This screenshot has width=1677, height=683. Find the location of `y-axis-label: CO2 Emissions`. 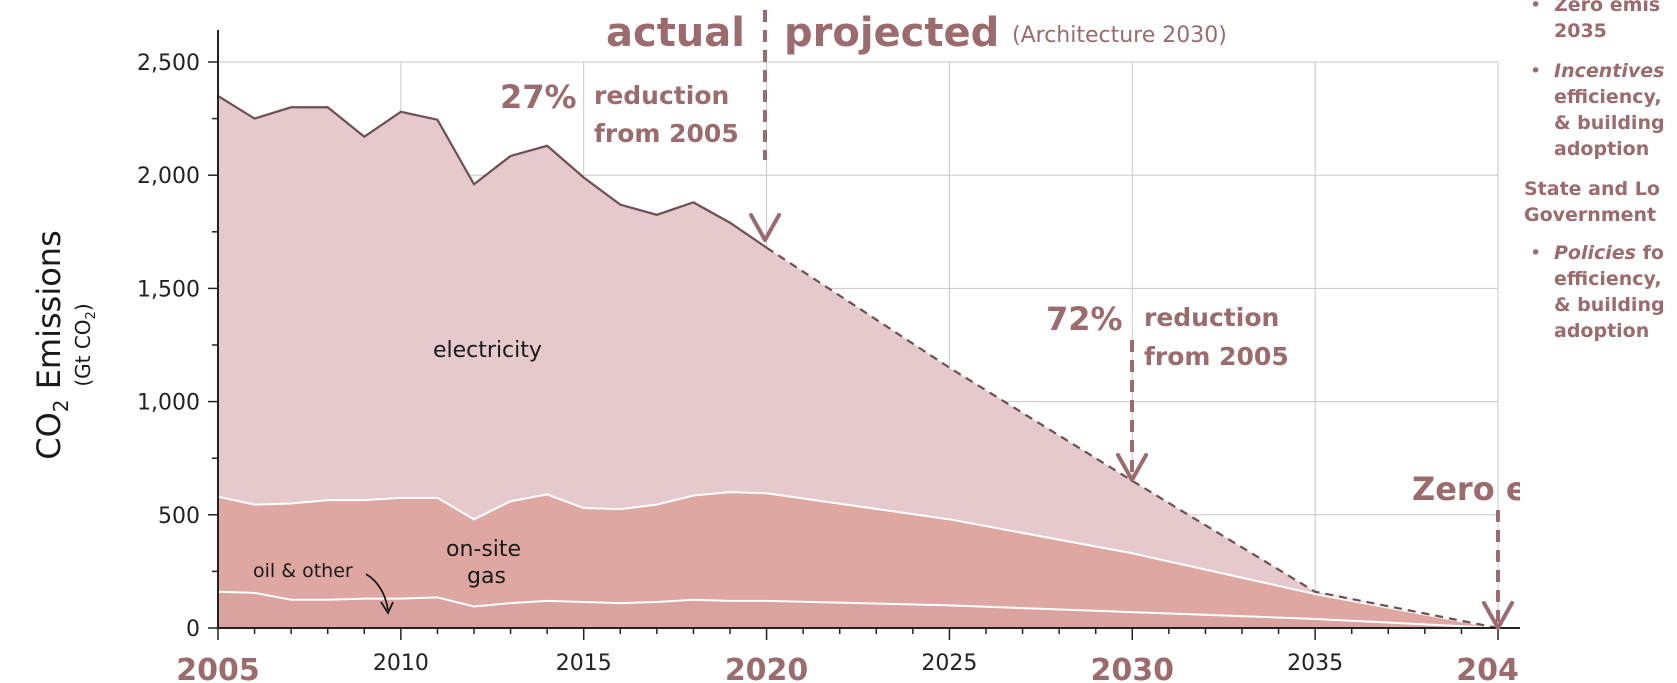

y-axis-label: CO2 Emissions is located at coordinates (51, 344).